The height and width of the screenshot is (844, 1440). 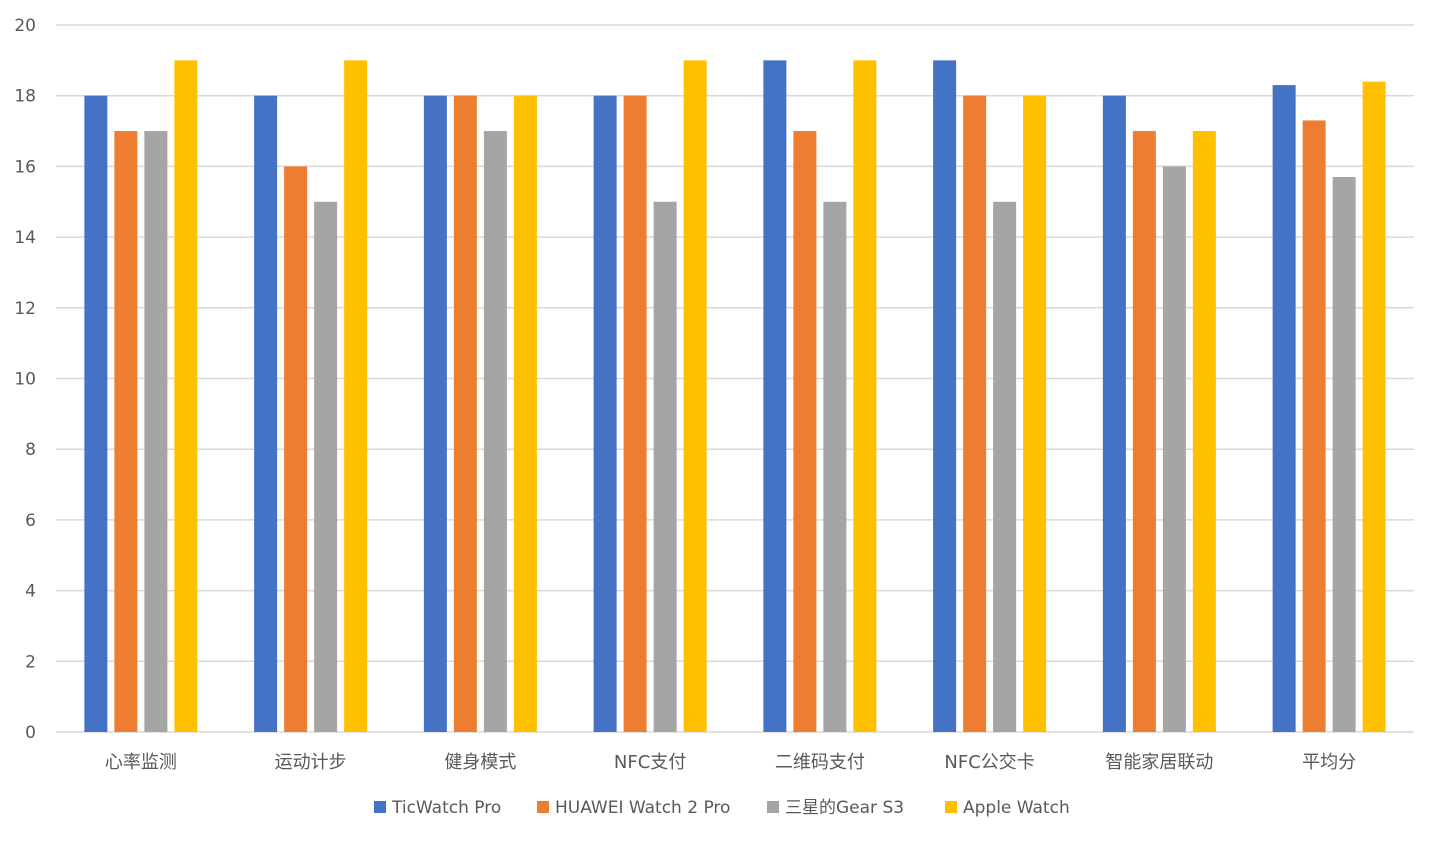 What do you see at coordinates (1329, 762) in the screenshot?
I see `x-tick-label: 平均分` at bounding box center [1329, 762].